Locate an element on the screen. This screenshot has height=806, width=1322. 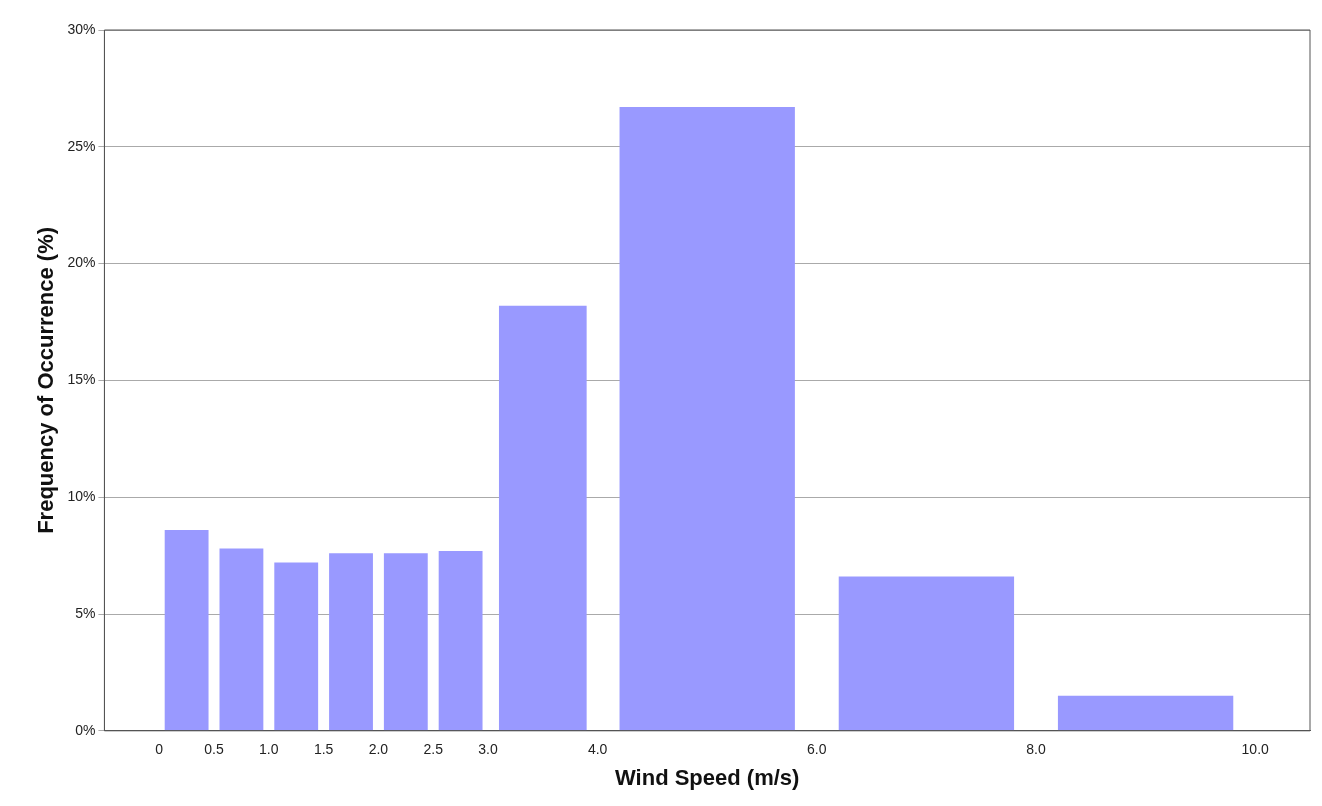
x-axis-title: Wind Speed (m/s) is located at coordinates (707, 777).